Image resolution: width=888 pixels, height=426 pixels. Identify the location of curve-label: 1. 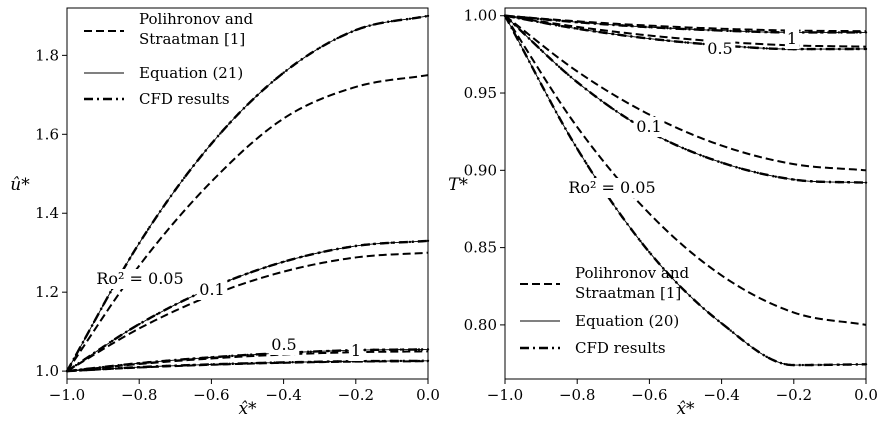
(356, 350).